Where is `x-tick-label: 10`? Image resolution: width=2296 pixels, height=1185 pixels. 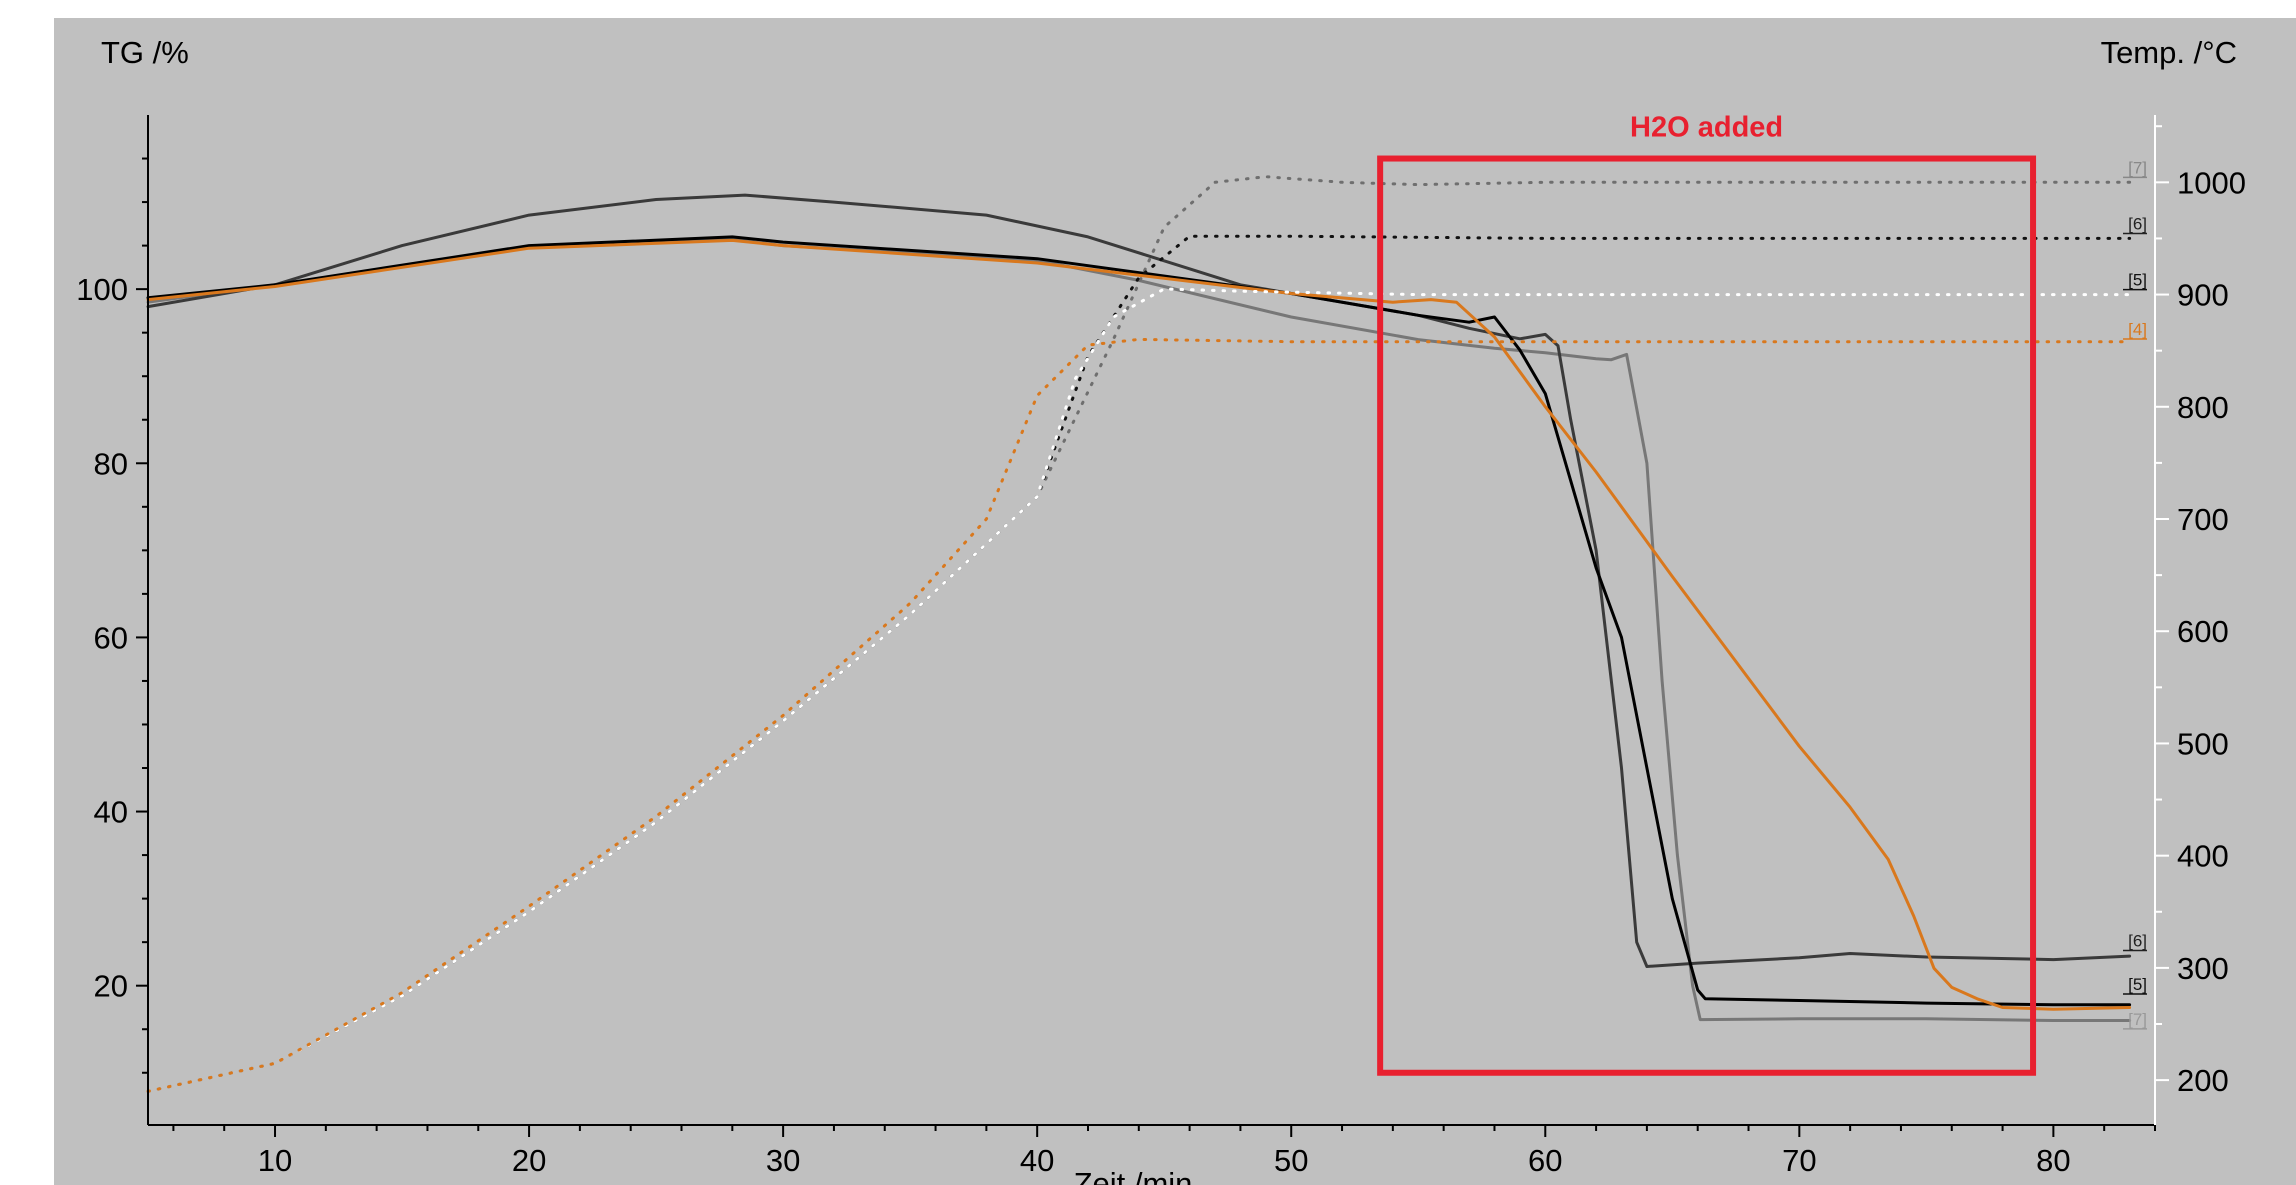
x-tick-label: 10 is located at coordinates (275, 1160).